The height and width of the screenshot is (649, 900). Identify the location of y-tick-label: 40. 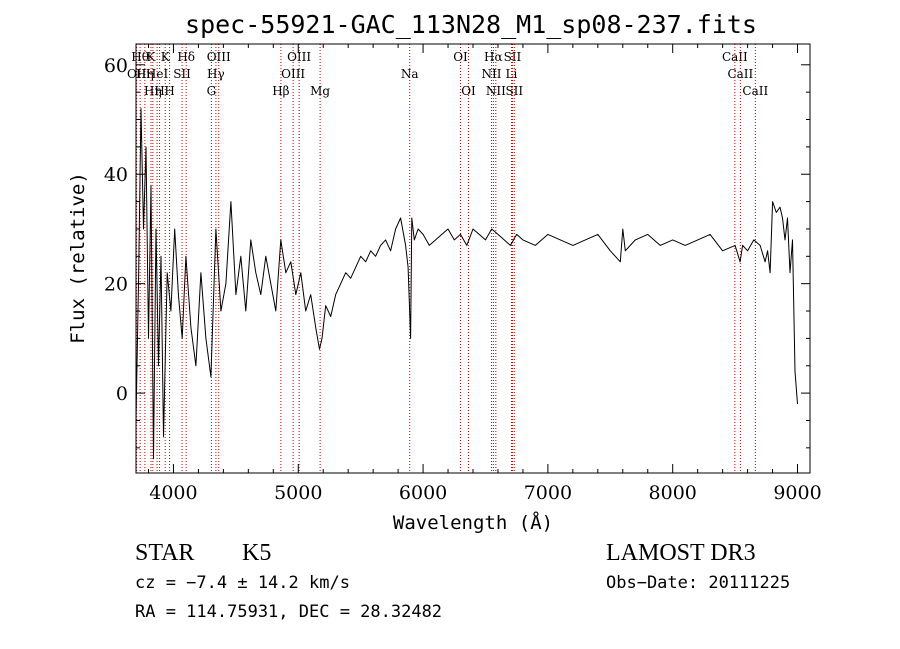
(116, 175).